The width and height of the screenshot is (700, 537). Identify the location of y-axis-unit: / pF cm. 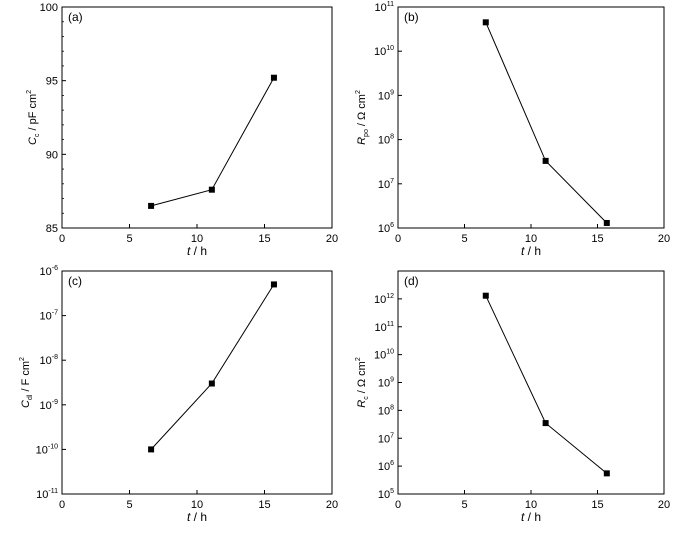
(33, 114).